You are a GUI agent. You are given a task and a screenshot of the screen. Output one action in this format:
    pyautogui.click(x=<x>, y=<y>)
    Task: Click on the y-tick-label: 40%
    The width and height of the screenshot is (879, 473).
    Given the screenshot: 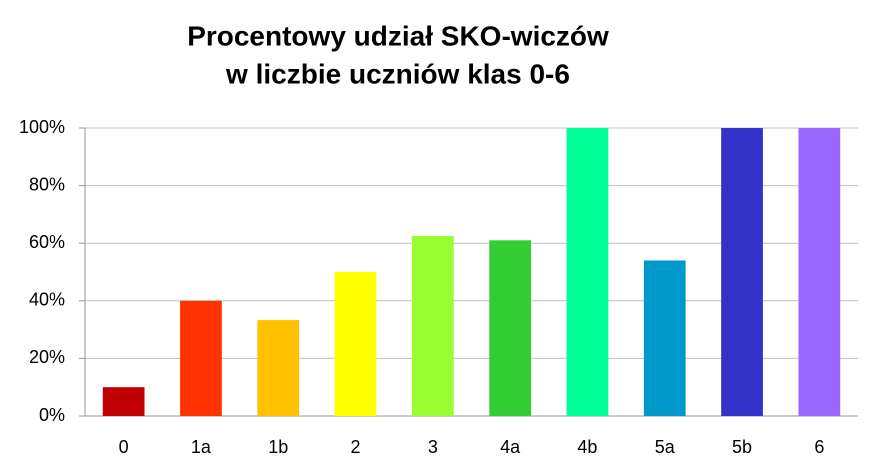 What is the action you would take?
    pyautogui.click(x=47, y=300)
    